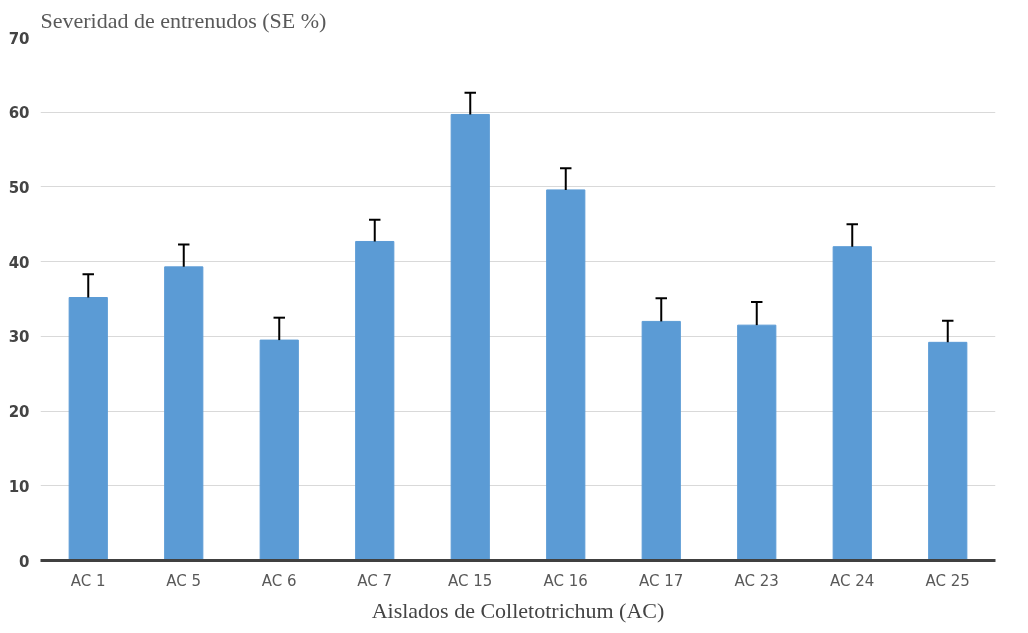  What do you see at coordinates (19, 486) in the screenshot?
I see `y-tick-label: 10` at bounding box center [19, 486].